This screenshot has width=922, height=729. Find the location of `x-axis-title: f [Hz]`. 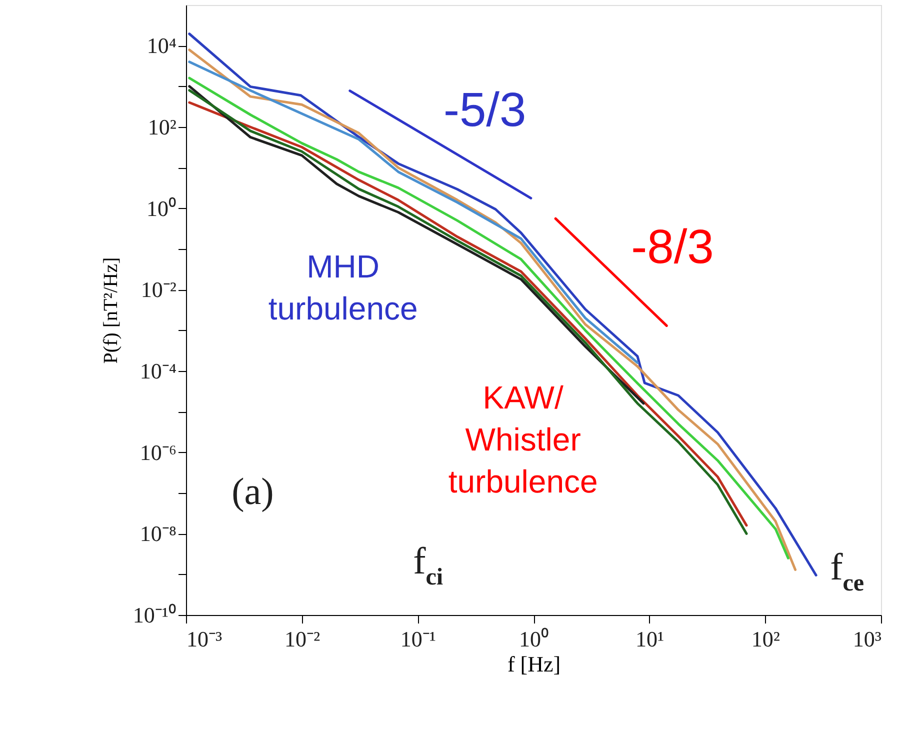

x-axis-title: f [Hz] is located at coordinates (534, 664).